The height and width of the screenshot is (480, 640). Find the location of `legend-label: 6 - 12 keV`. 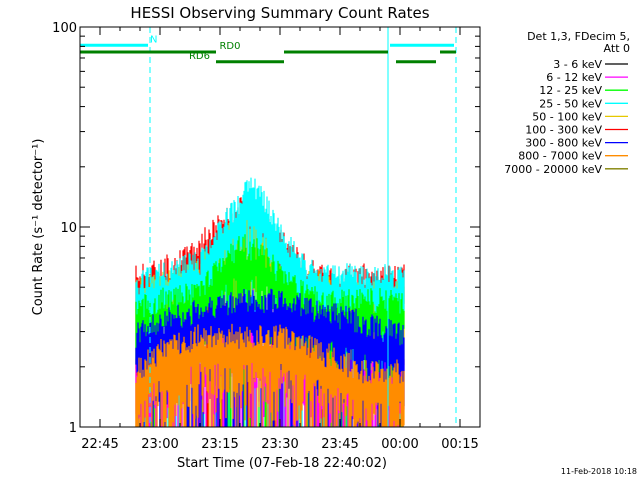

legend-label: 6 - 12 keV is located at coordinates (574, 77).